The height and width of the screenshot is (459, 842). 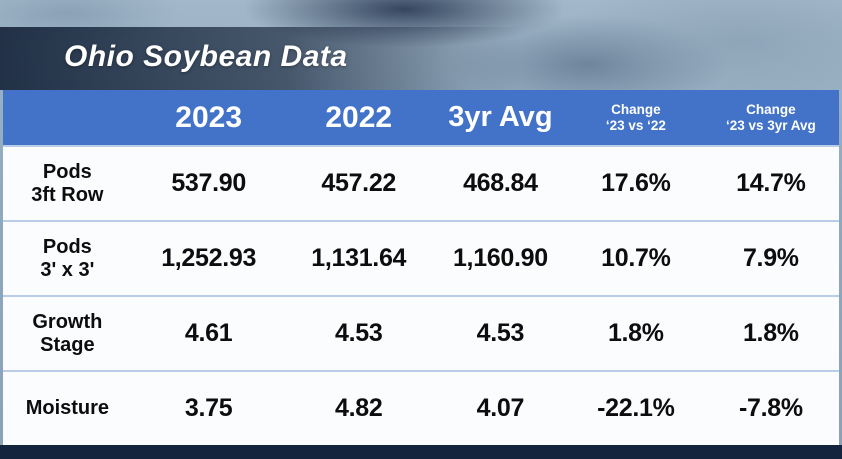 What do you see at coordinates (206, 56) in the screenshot?
I see `page-title: Ohio Soybean Data` at bounding box center [206, 56].